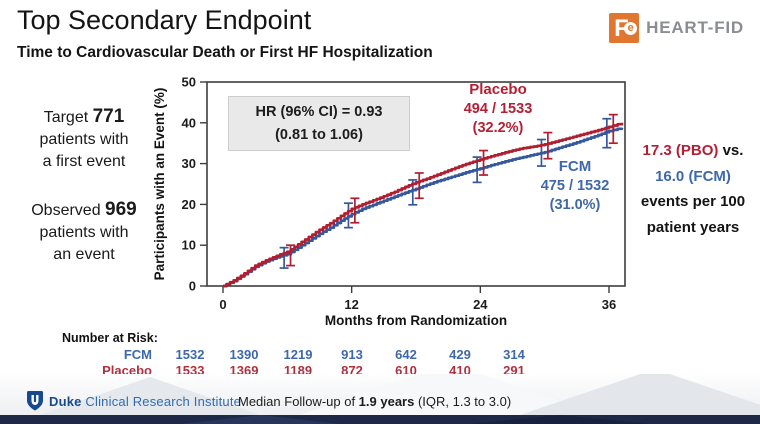  I want to click on fe-icon-f: F, so click(621, 28).